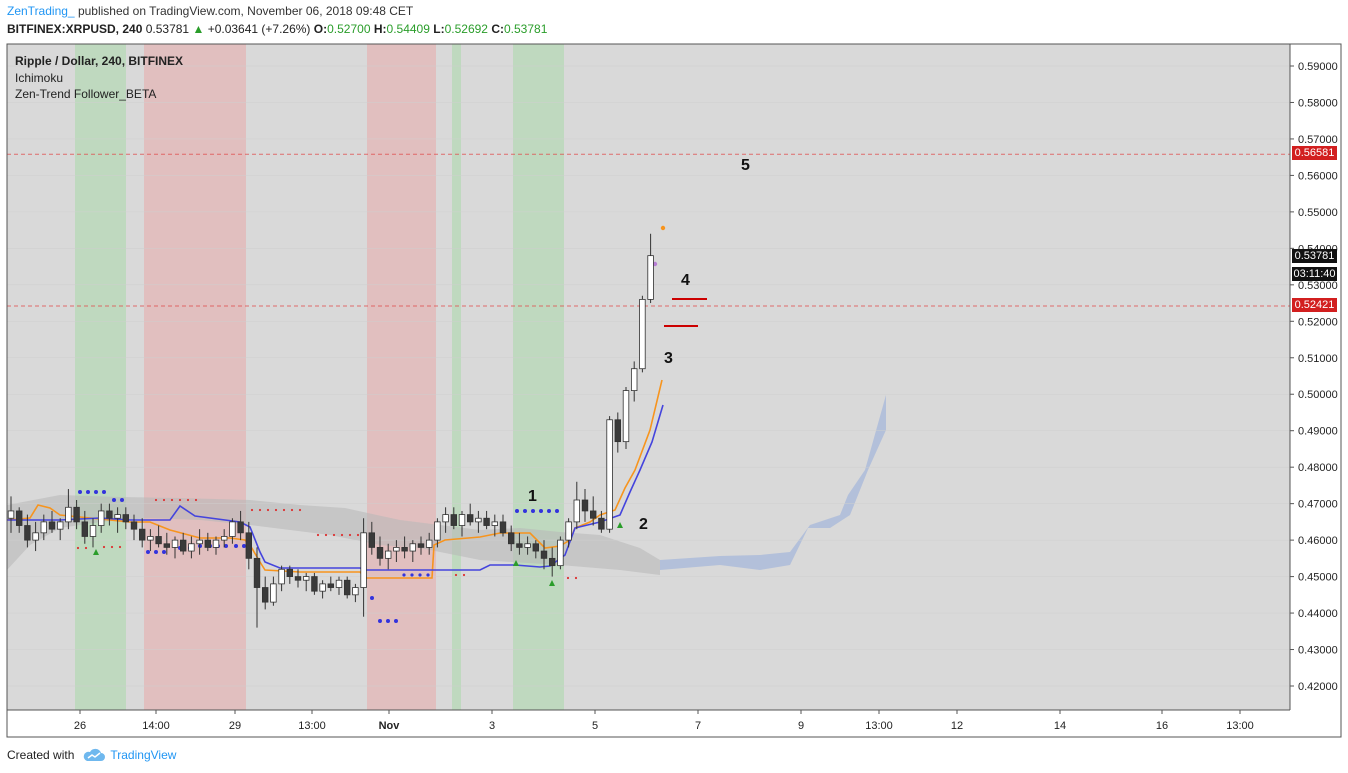  What do you see at coordinates (668, 358) in the screenshot?
I see `wave-label-3: 3` at bounding box center [668, 358].